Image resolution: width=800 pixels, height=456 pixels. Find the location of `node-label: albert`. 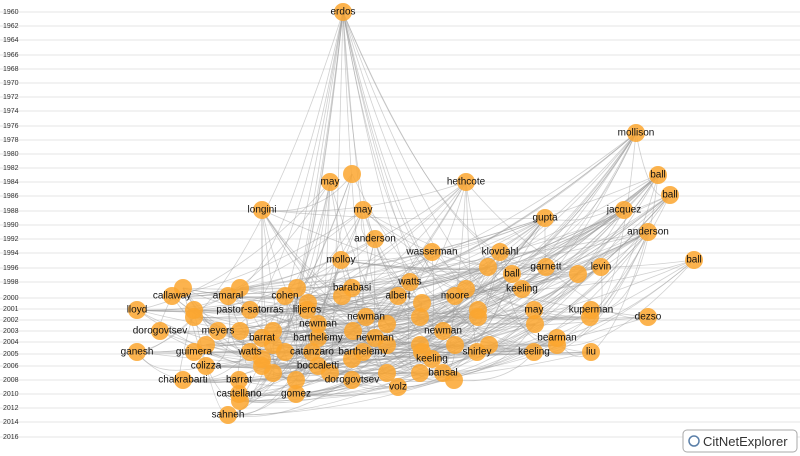

node-label: albert is located at coordinates (397, 296).